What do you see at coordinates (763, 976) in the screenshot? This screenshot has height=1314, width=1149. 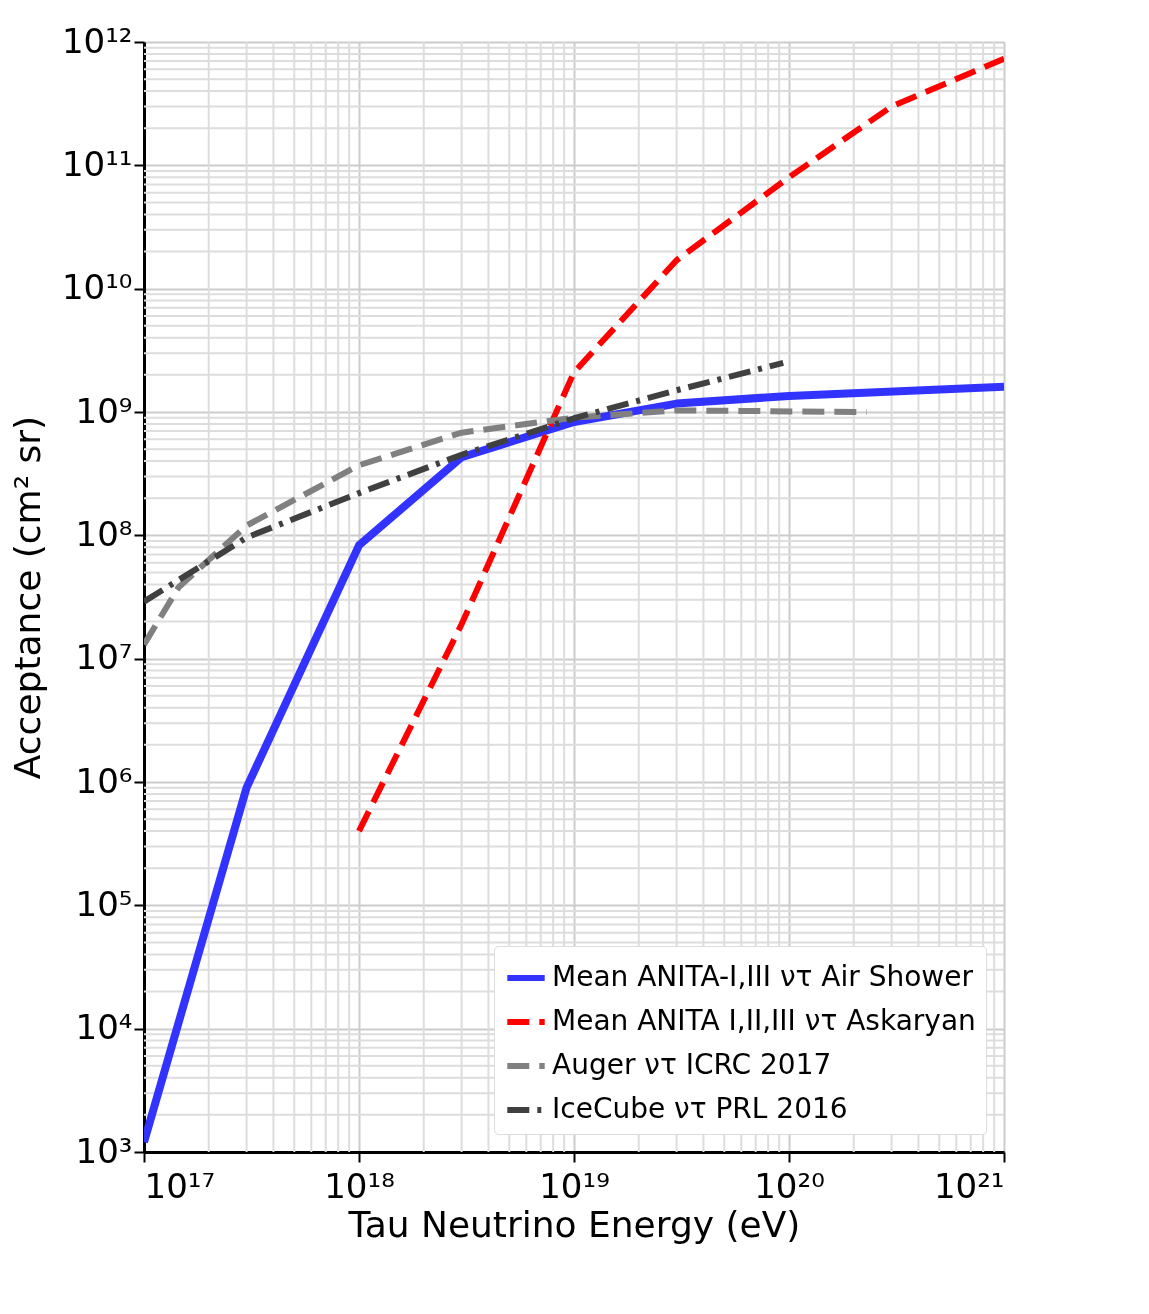 I see `legend-label: Mean ANITA-I,III ντ Air Shower` at bounding box center [763, 976].